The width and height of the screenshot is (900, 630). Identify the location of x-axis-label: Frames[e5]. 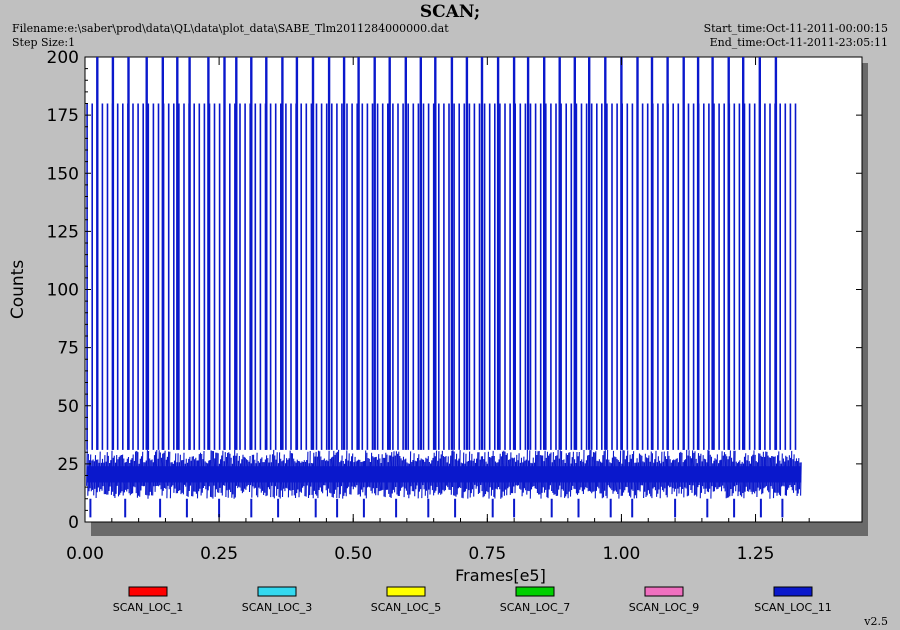
(500, 575).